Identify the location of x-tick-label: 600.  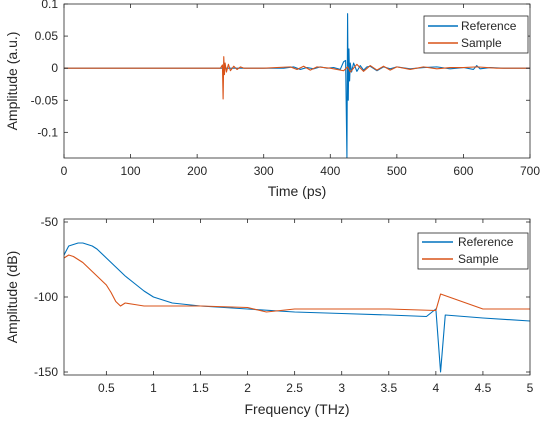
(463, 171).